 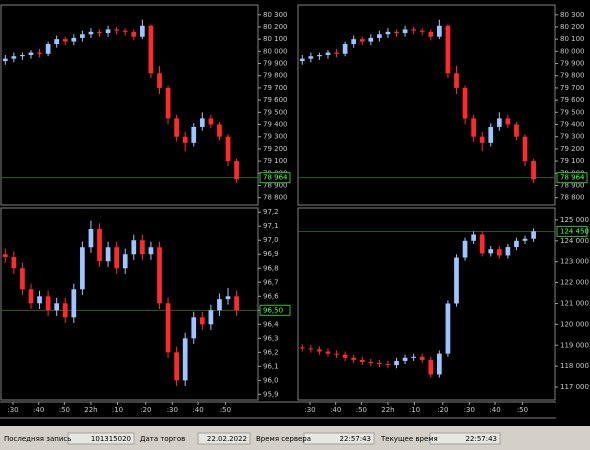 What do you see at coordinates (271, 380) in the screenshot?
I see `y-tick-label: 96,0` at bounding box center [271, 380].